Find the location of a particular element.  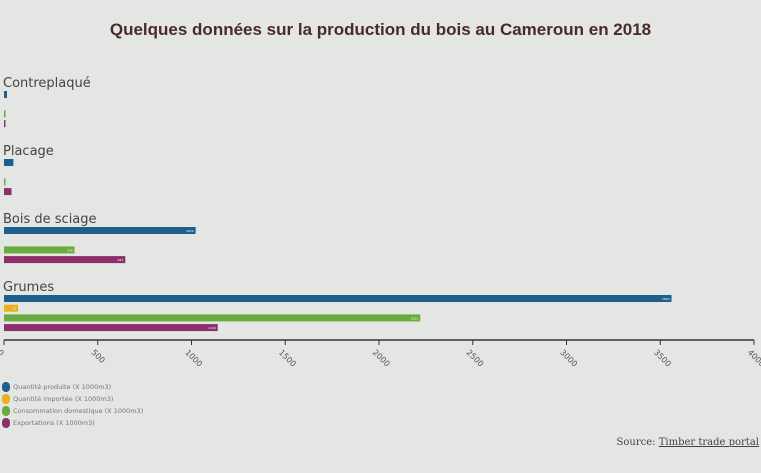

data-label: 75 is located at coordinates (14, 309).